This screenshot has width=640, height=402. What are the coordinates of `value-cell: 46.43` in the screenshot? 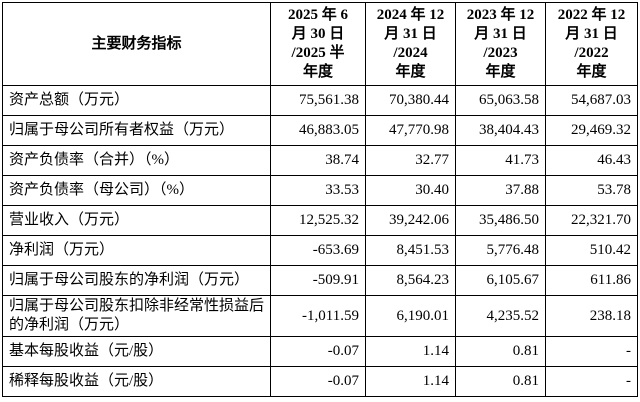 It's located at (591, 160).